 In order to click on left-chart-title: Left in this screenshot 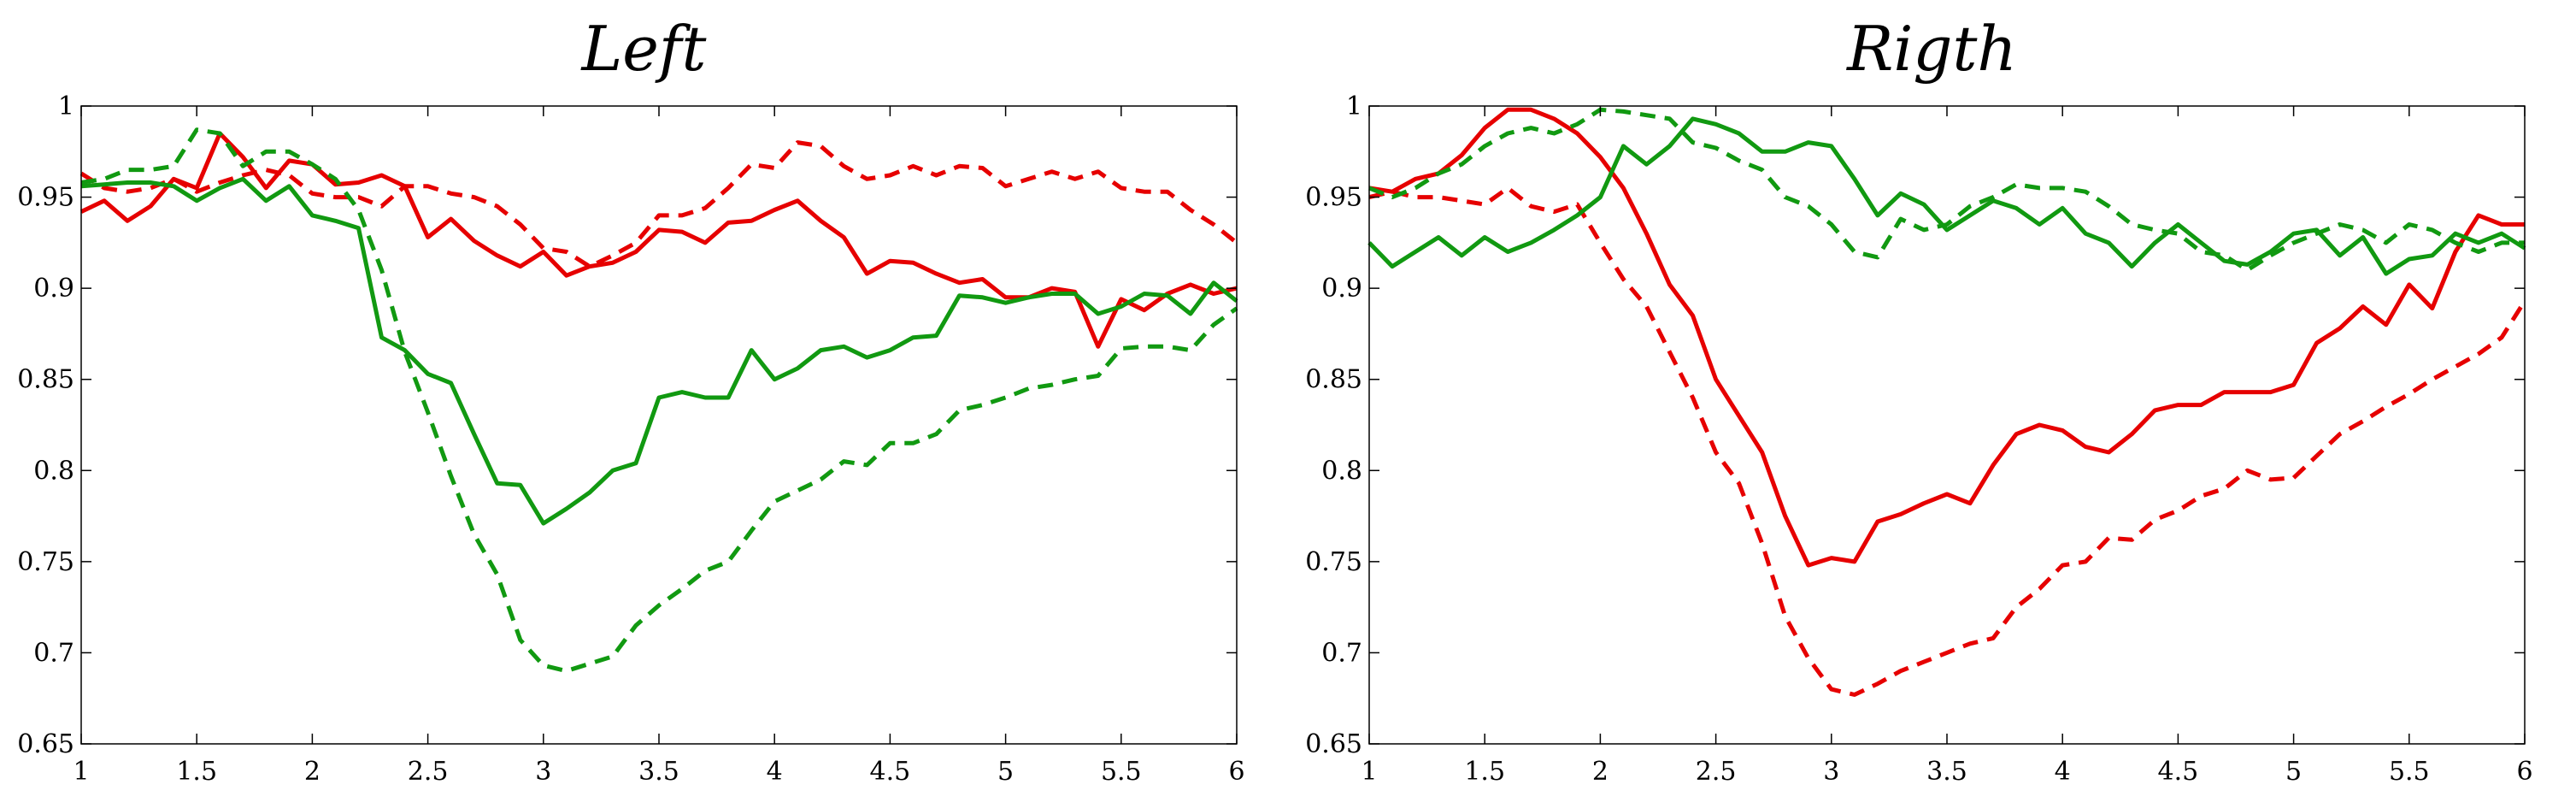, I will do `click(644, 49)`.